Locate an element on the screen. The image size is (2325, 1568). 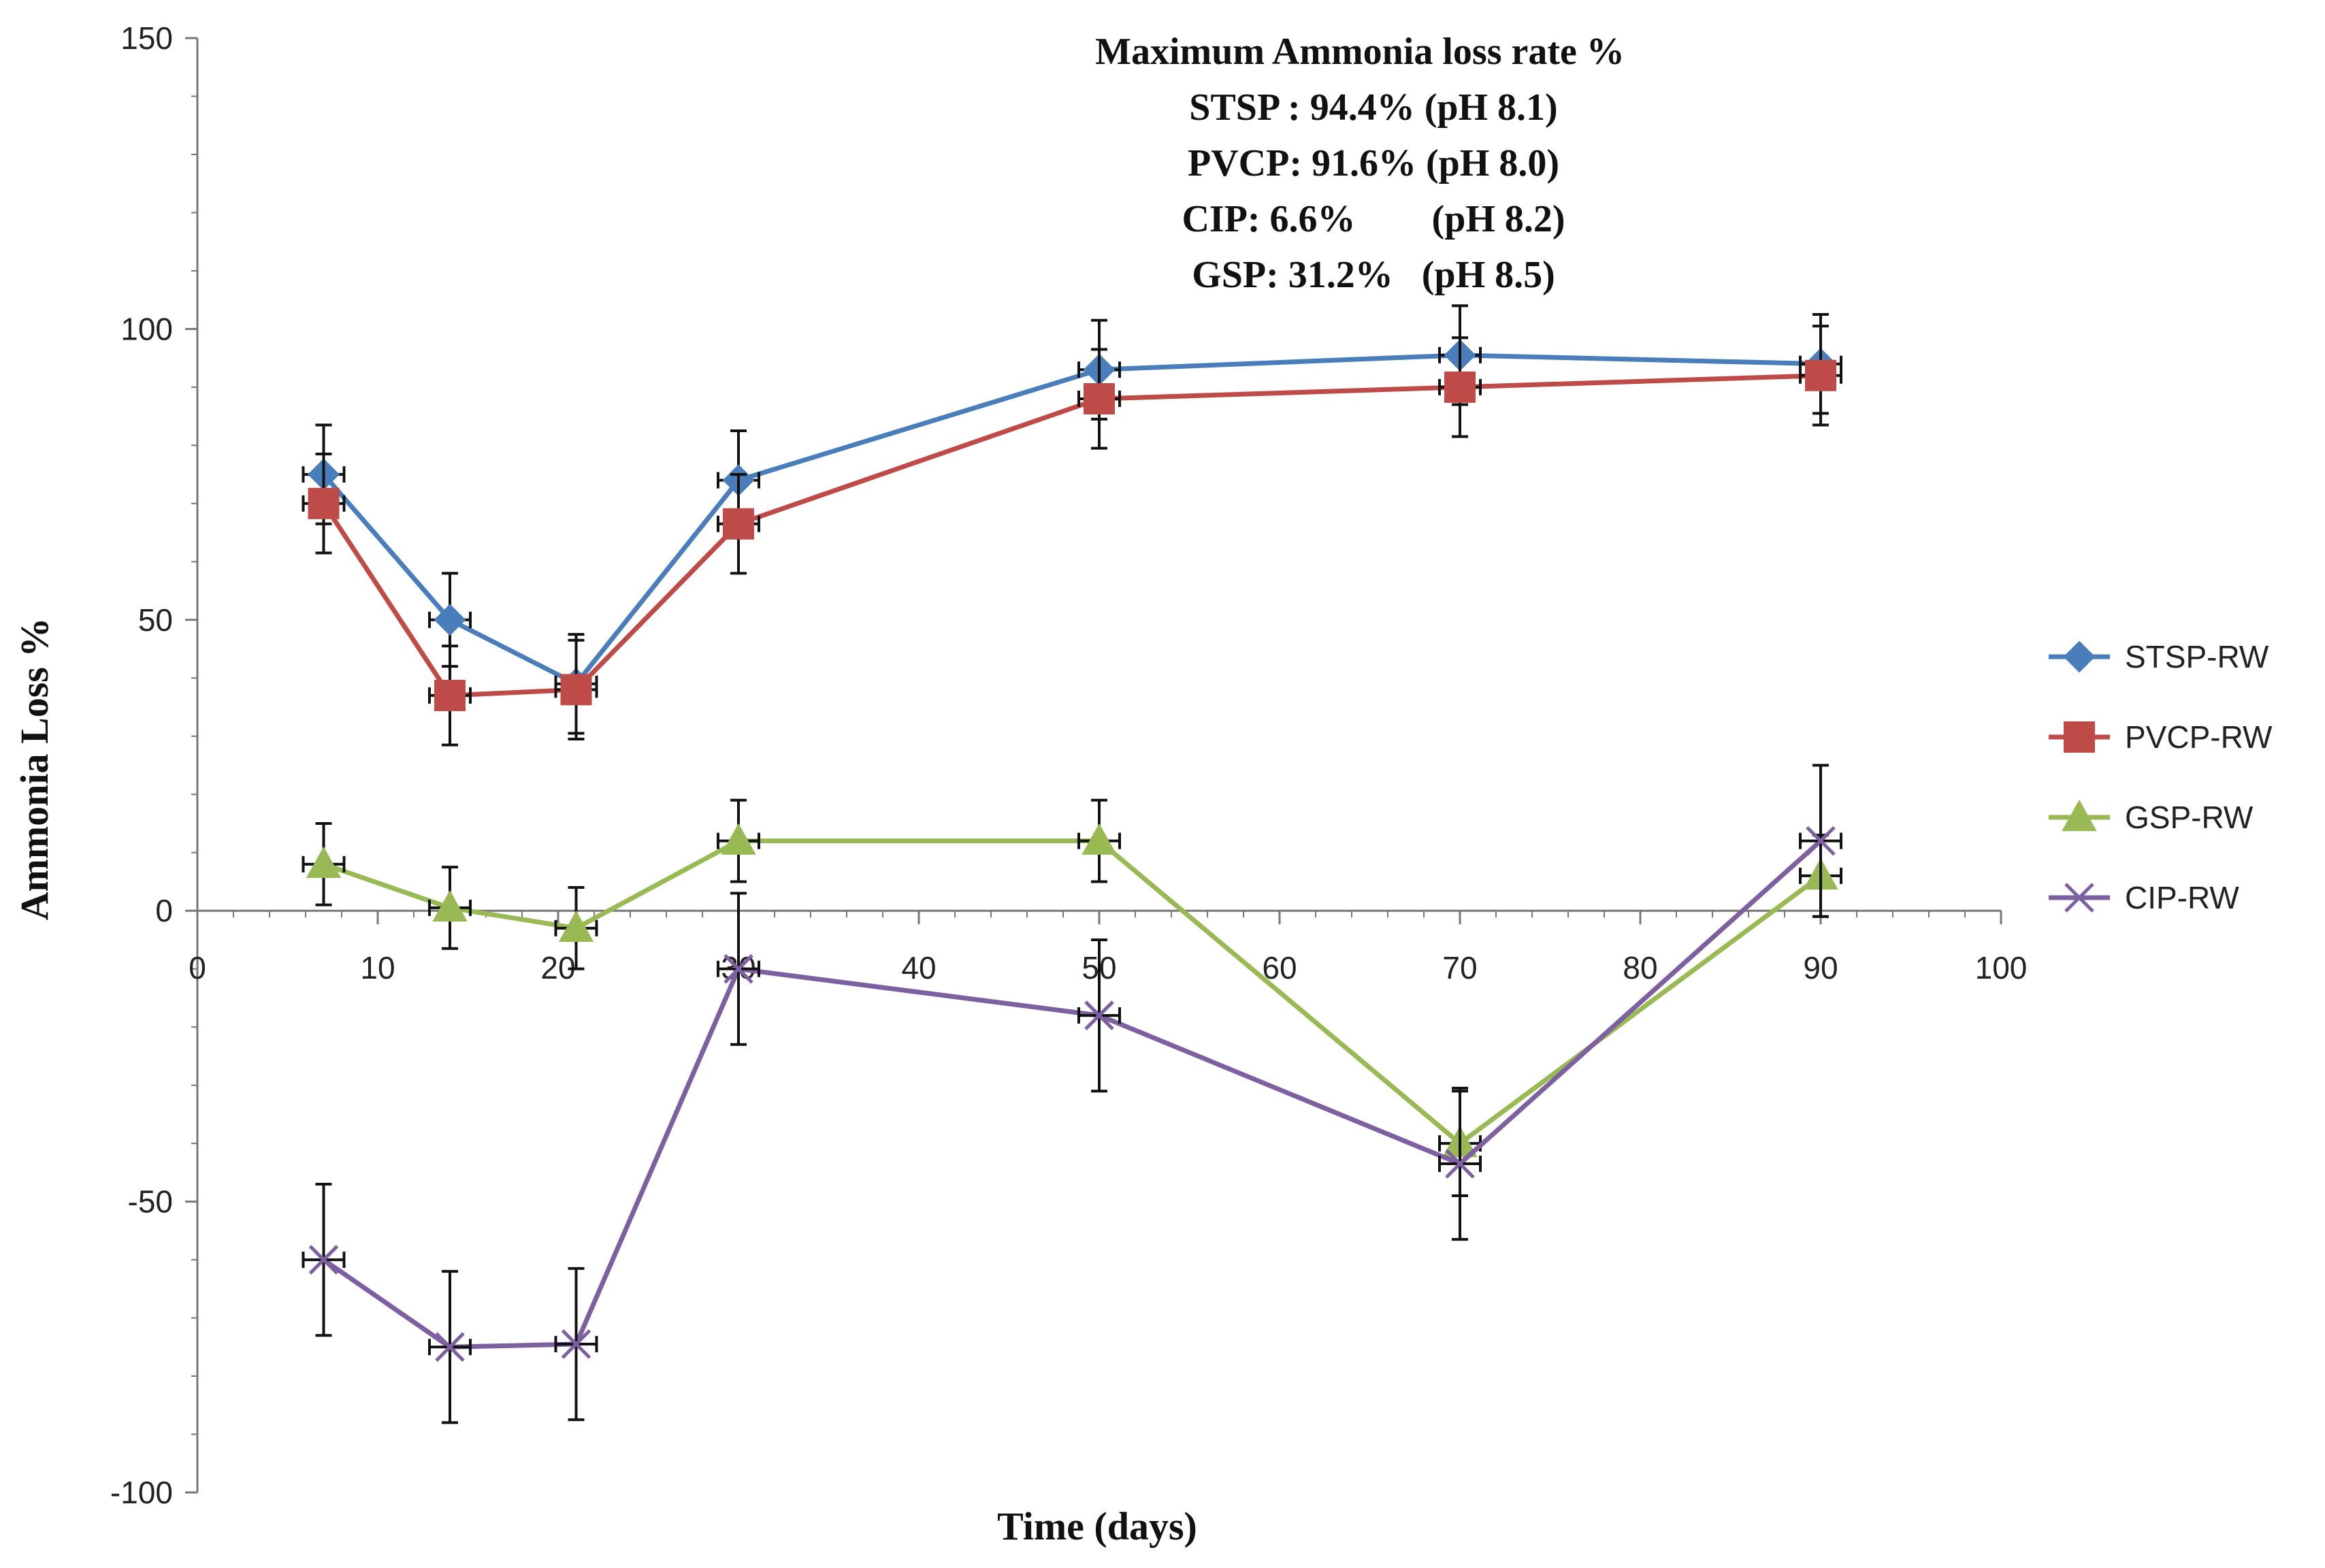
x-axis-title: Time (days) is located at coordinates (1097, 1526).